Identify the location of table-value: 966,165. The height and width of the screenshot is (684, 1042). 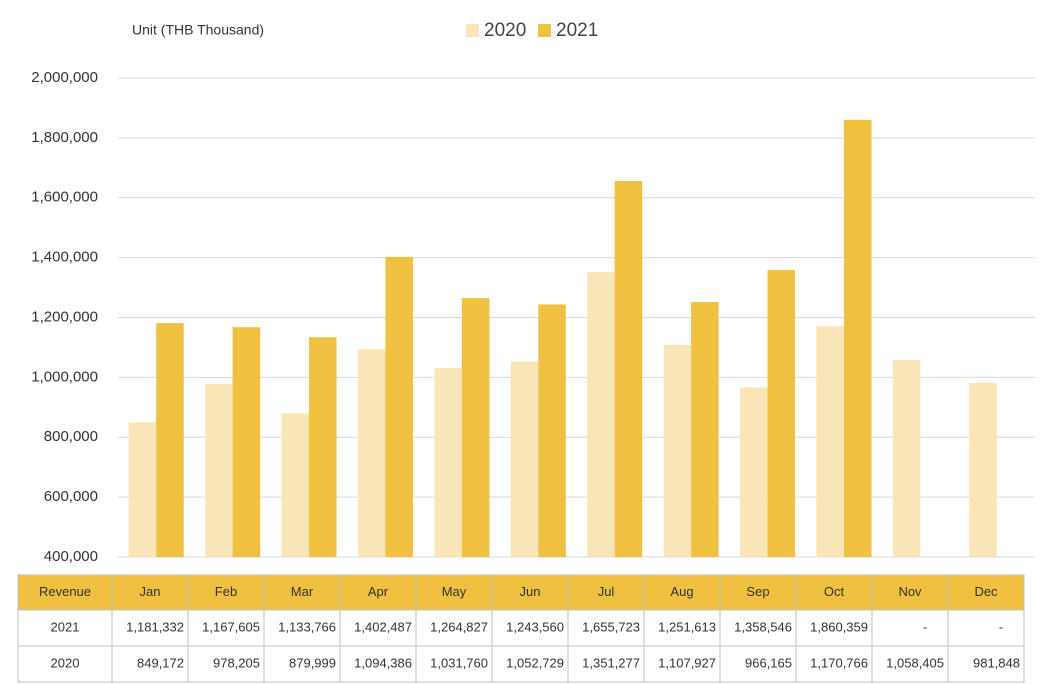
(768, 662).